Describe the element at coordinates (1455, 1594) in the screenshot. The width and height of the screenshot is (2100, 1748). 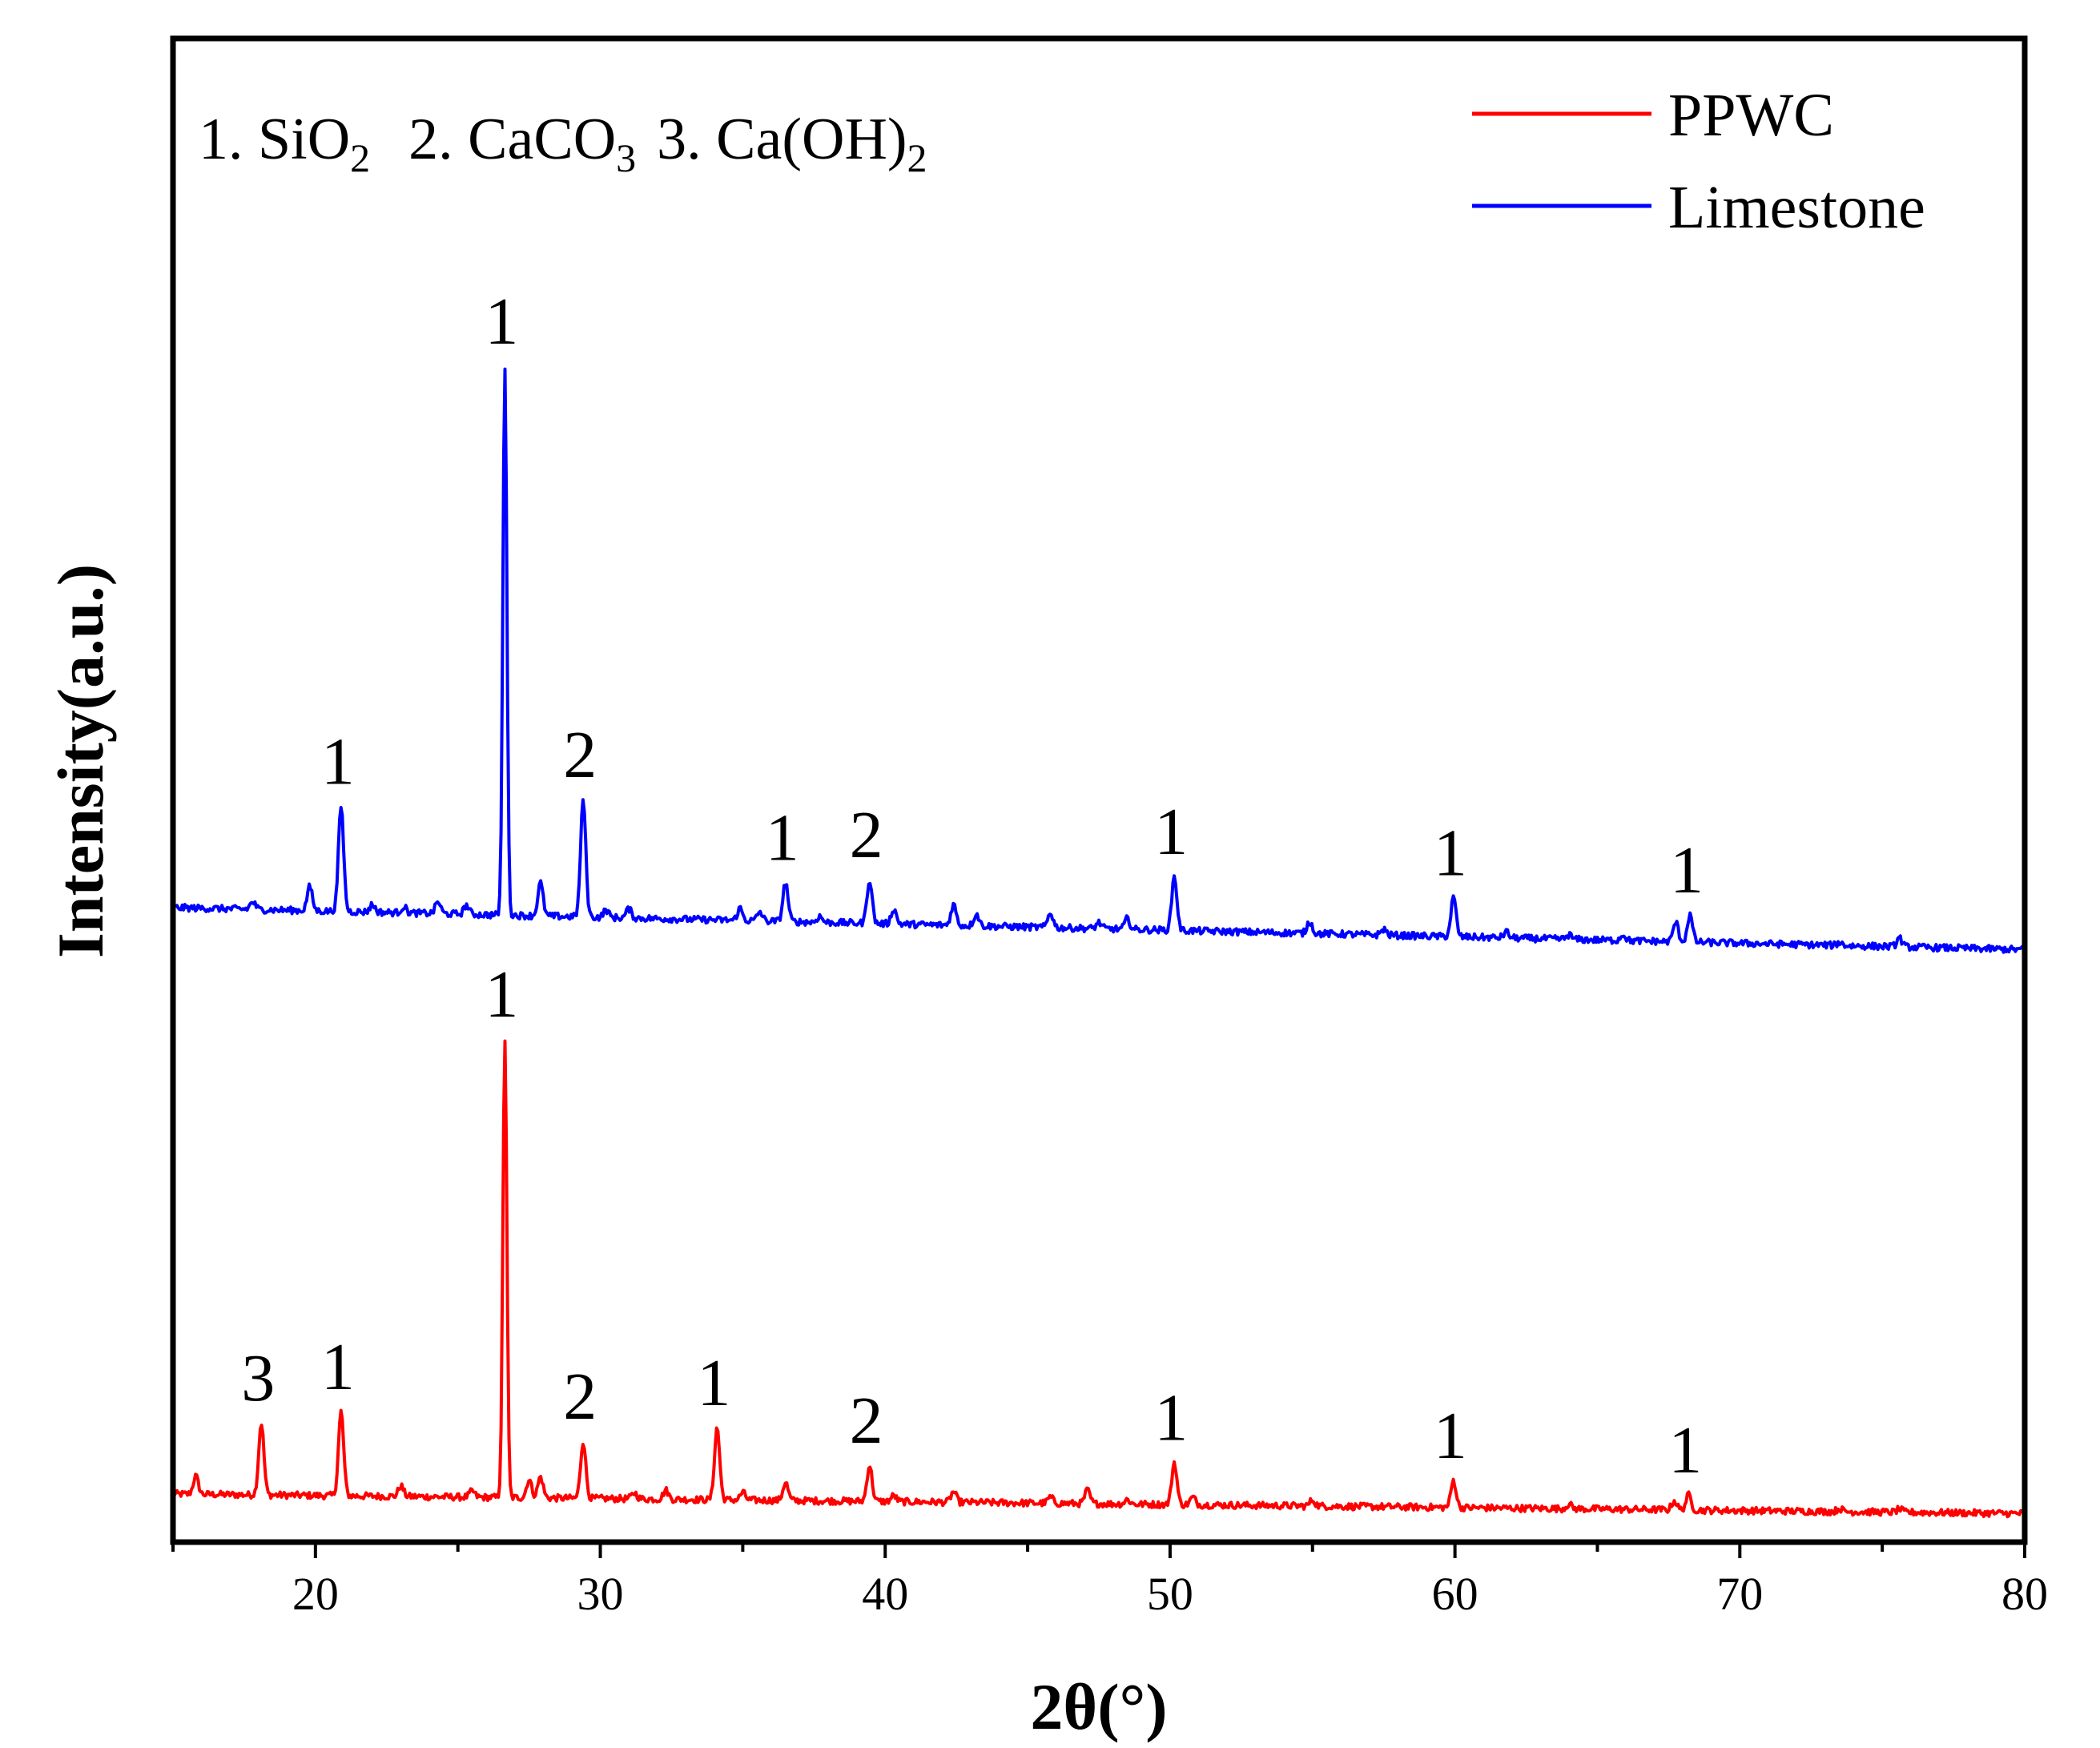
I see `x-tick-label: 60` at that location.